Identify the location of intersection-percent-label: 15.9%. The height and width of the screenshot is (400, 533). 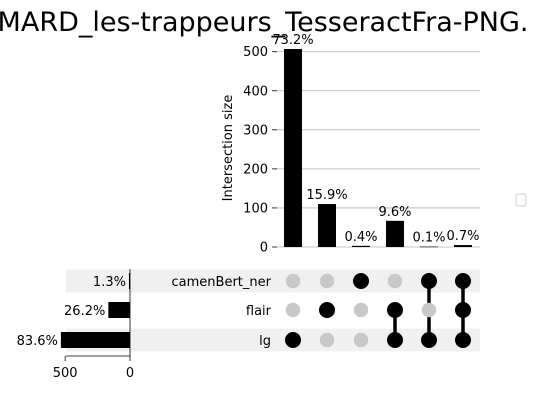
(326, 195).